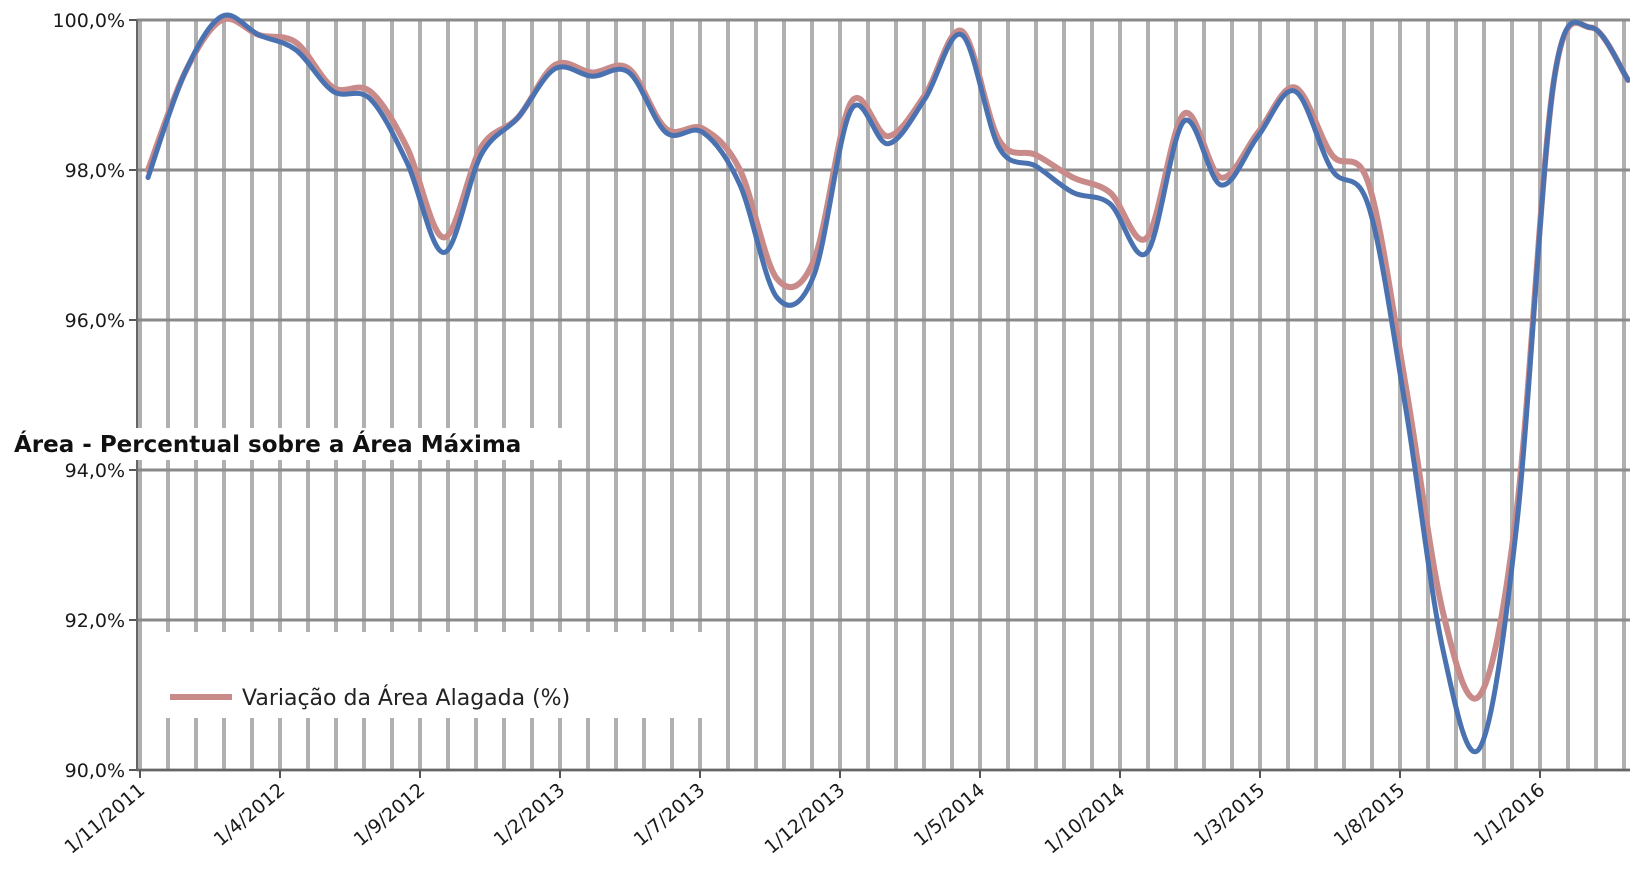 The width and height of the screenshot is (1630, 885). Describe the element at coordinates (95, 171) in the screenshot. I see `y-tick-label: 98,0%` at that location.